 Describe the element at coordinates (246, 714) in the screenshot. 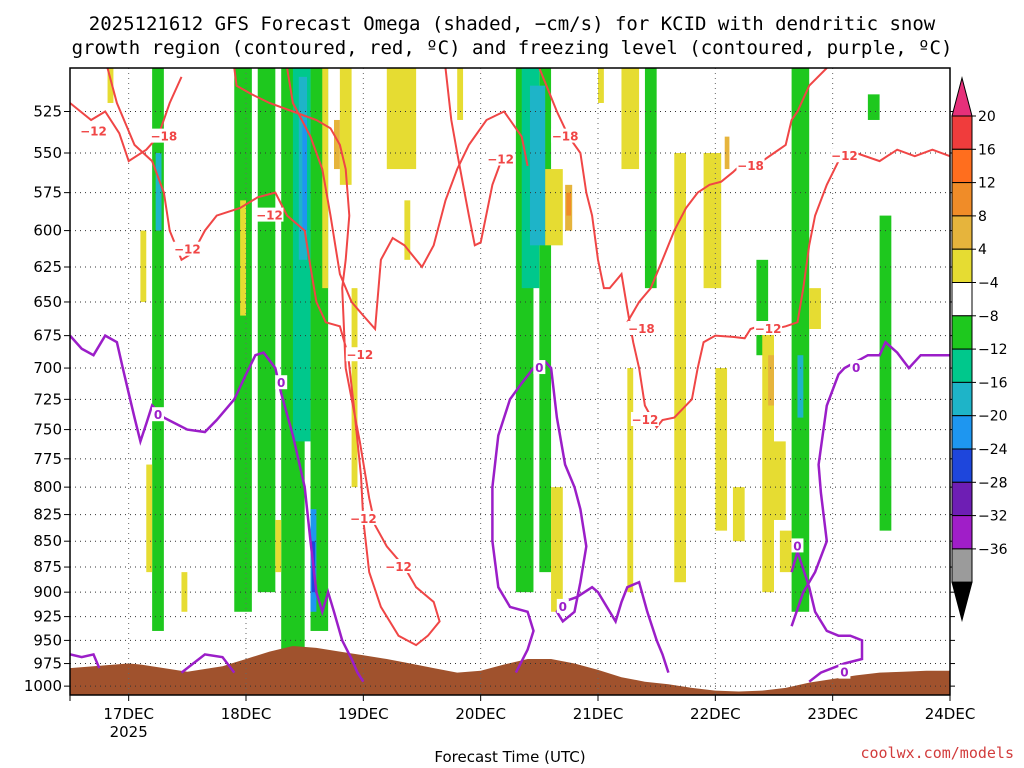

I see `x-tick-label: 18DEC` at that location.